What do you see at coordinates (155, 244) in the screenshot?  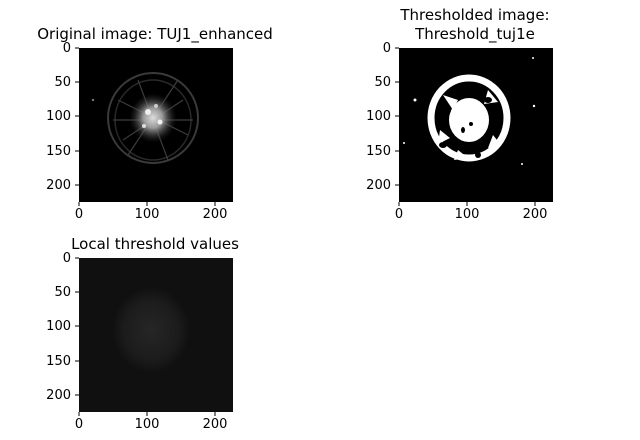 I see `panel-local-threshold-title: Local threshold values` at bounding box center [155, 244].